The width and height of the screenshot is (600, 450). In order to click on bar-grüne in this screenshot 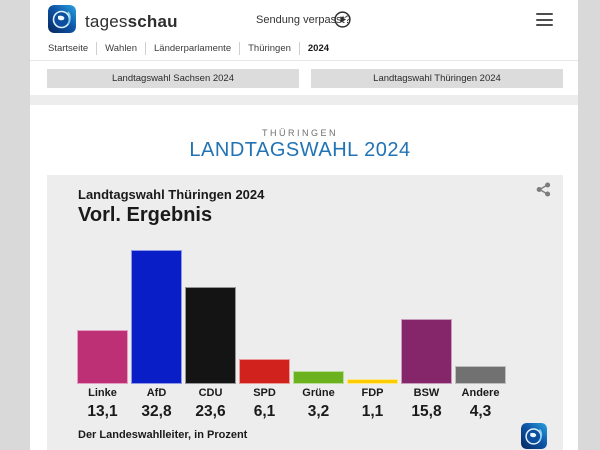, I will do `click(318, 377)`.